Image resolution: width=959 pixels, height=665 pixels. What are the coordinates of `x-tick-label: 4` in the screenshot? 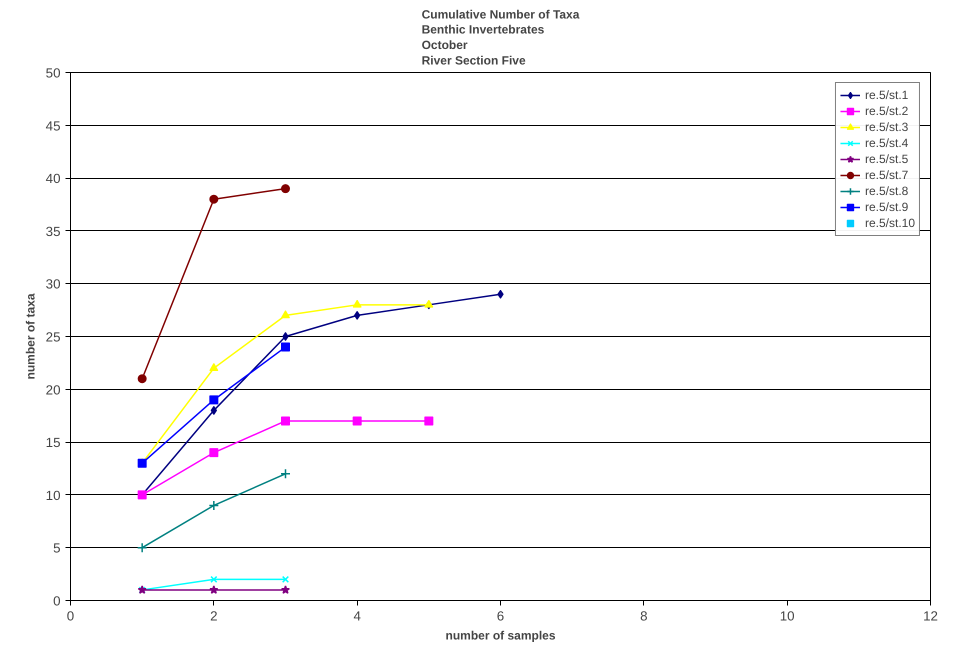 It's located at (357, 616).